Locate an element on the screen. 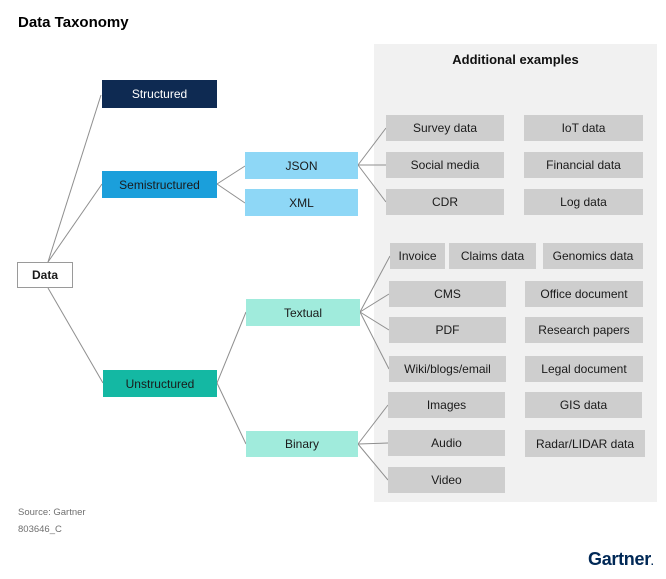 The image size is (666, 579). connector-data-structured is located at coordinates (74, 178).